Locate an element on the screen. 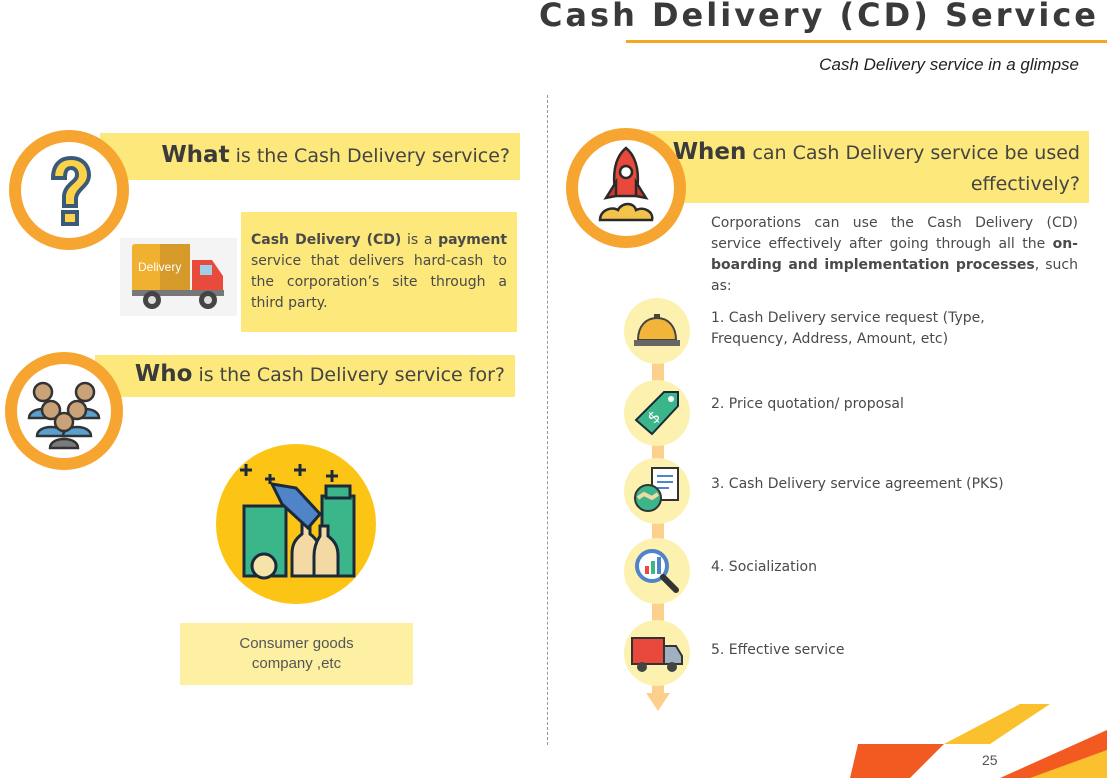 This screenshot has height=778, width=1107. what-description-box is located at coordinates (379, 272).